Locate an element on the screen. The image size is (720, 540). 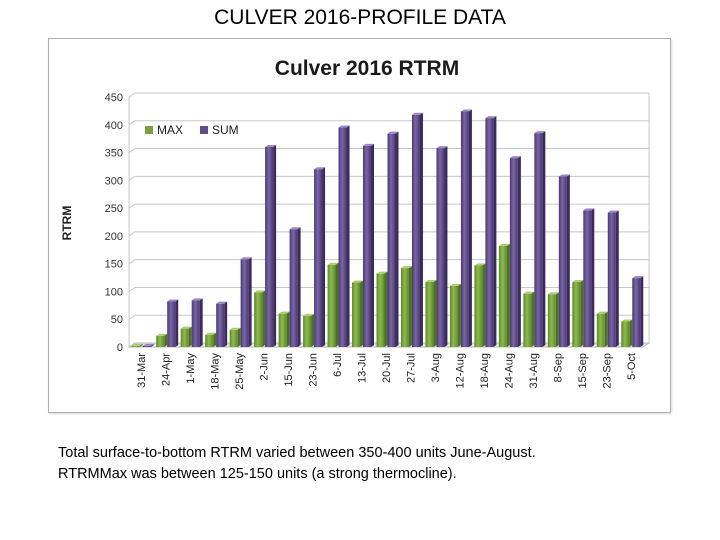
x-tick-label: 18-Aug is located at coordinates (485, 370).